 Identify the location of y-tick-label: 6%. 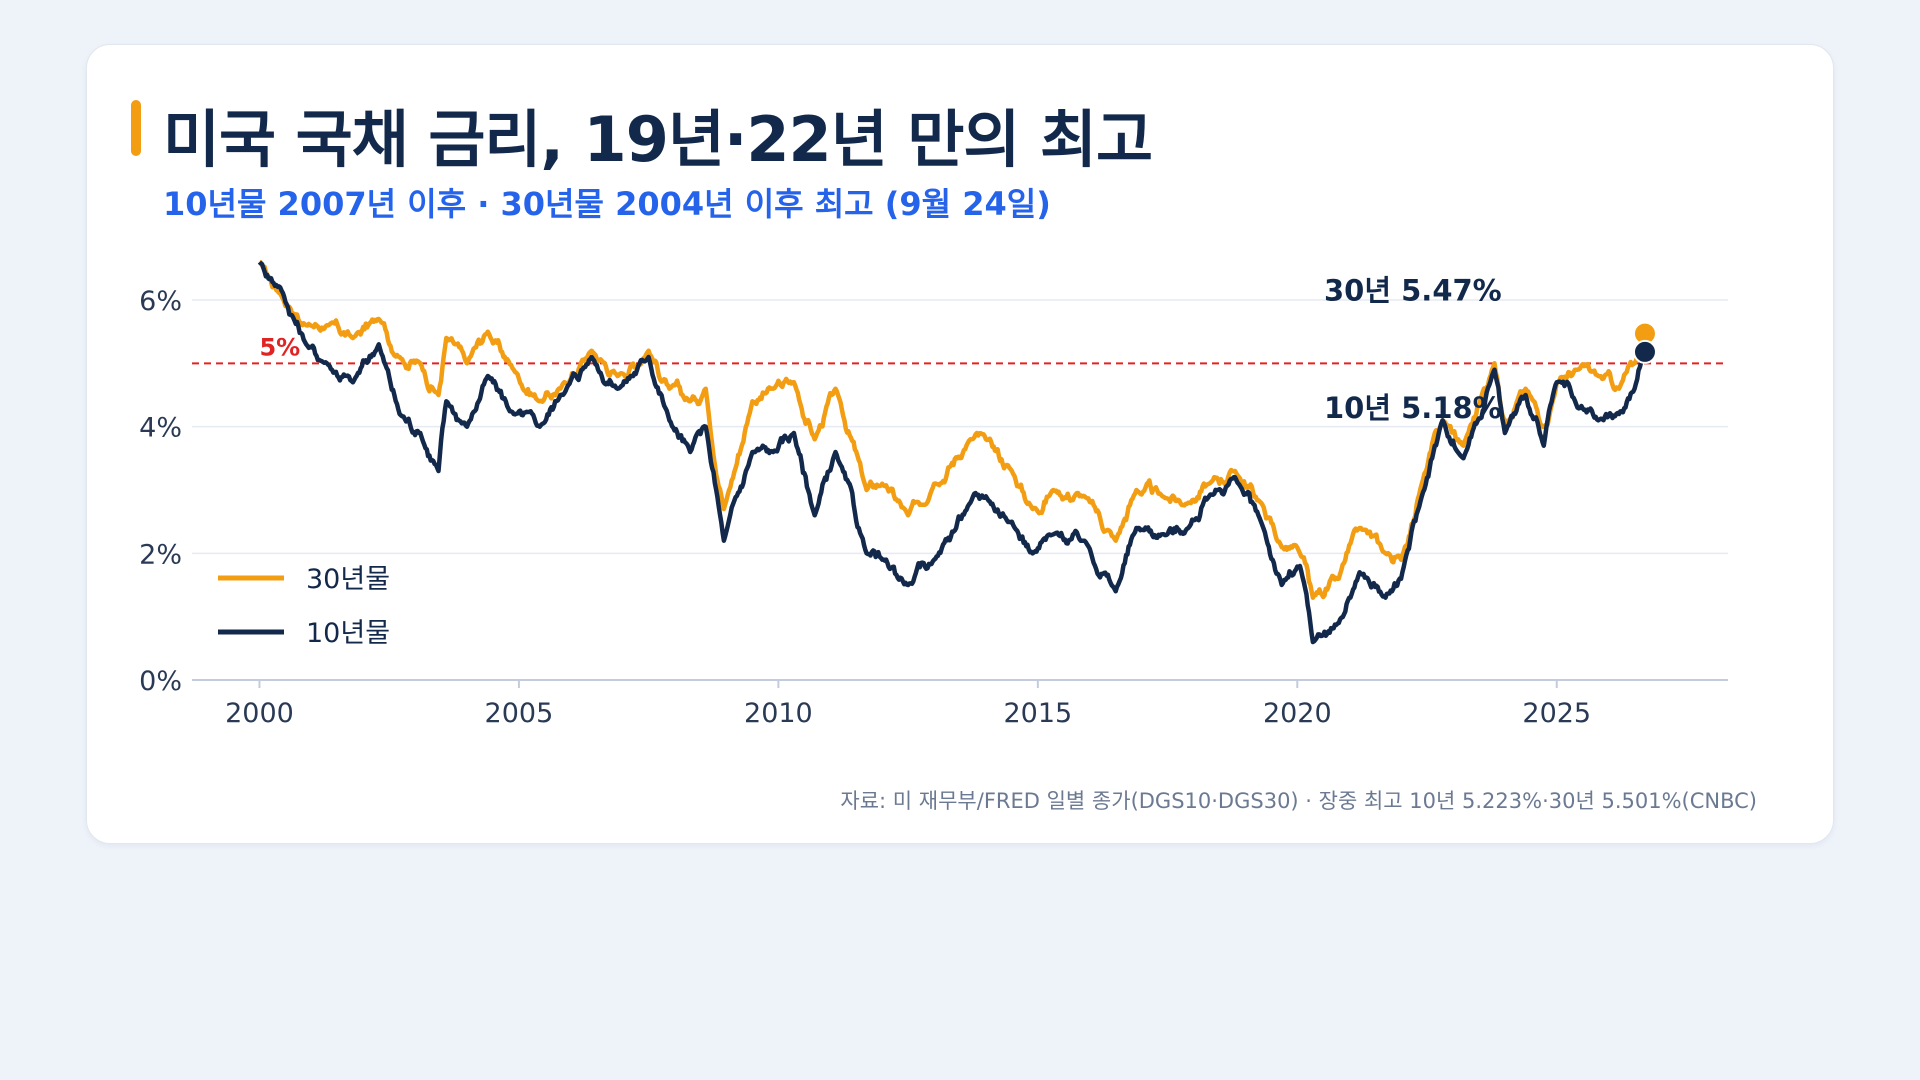
(160, 301).